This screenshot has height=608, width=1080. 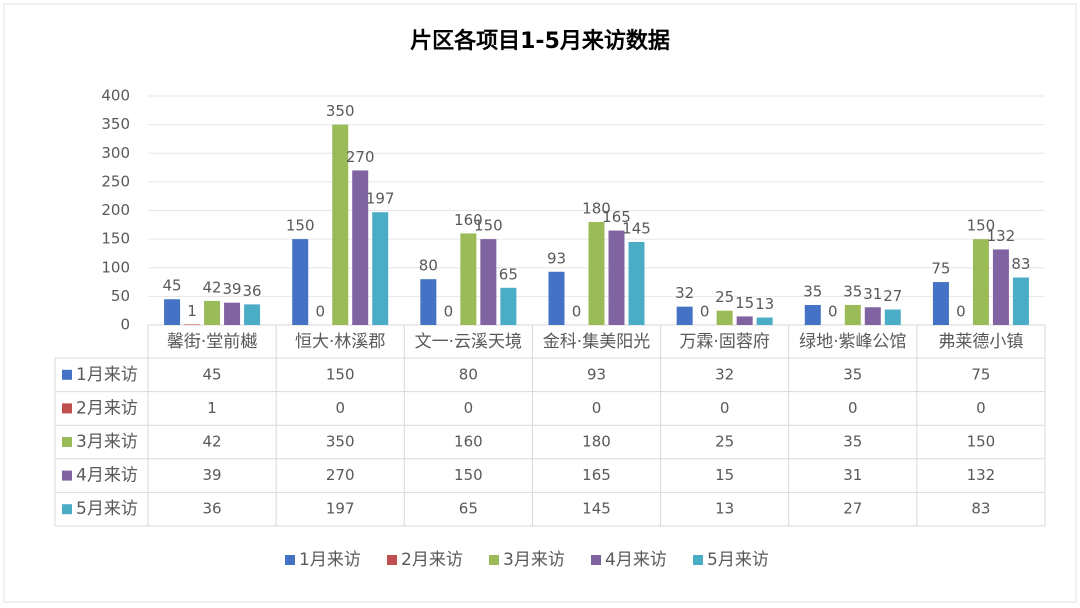 What do you see at coordinates (852, 342) in the screenshot?
I see `x-tick-label: 绿地·紫峰公馆` at bounding box center [852, 342].